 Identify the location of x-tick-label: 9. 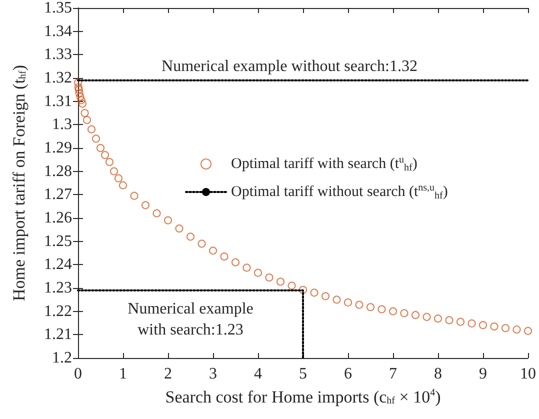
(483, 374).